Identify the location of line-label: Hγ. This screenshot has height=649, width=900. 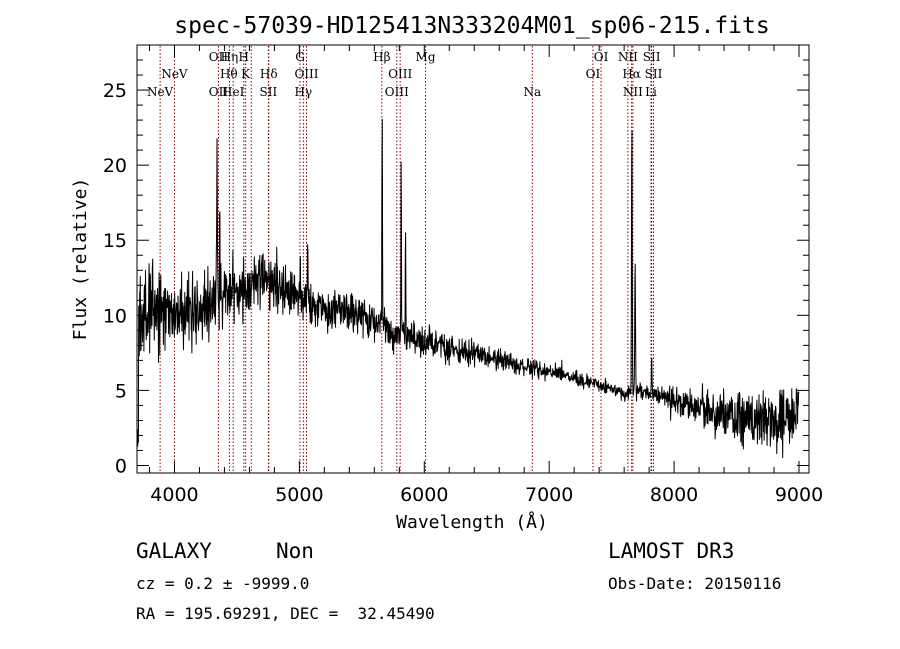
(304, 92).